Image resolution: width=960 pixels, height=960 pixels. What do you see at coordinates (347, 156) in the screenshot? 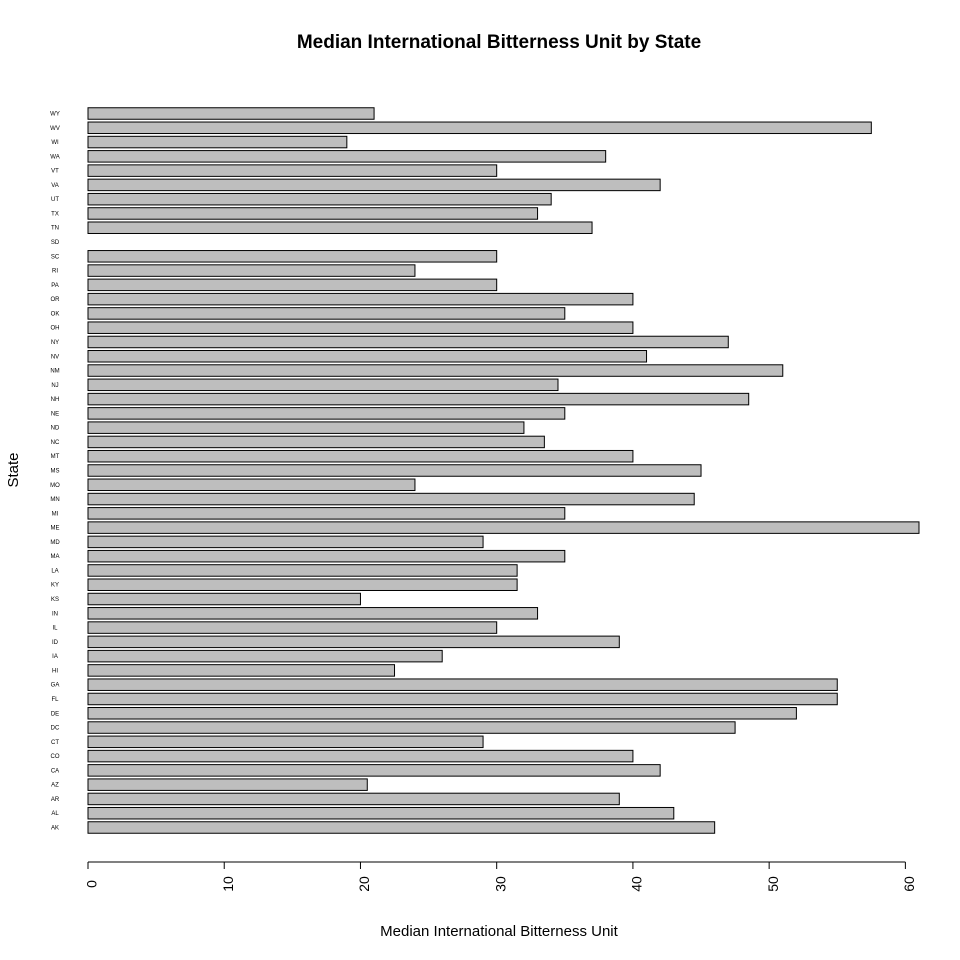
I see `bar-wa` at bounding box center [347, 156].